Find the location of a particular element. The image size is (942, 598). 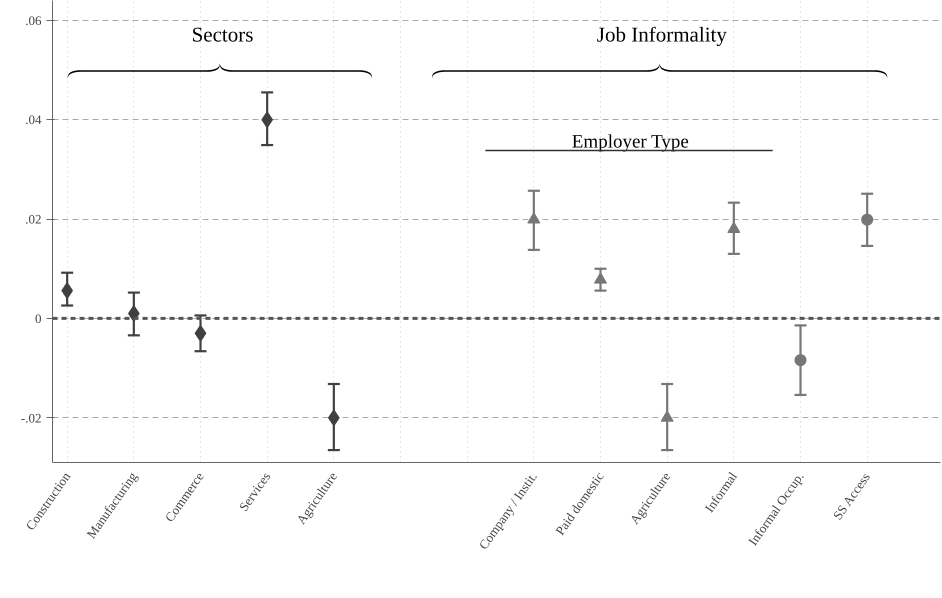

annotation: Sectors is located at coordinates (223, 34).